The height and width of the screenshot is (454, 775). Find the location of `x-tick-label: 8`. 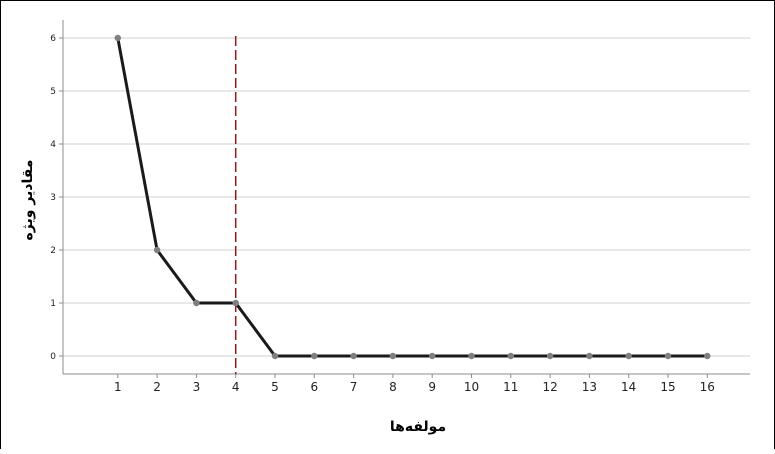

x-tick-label: 8 is located at coordinates (393, 387).